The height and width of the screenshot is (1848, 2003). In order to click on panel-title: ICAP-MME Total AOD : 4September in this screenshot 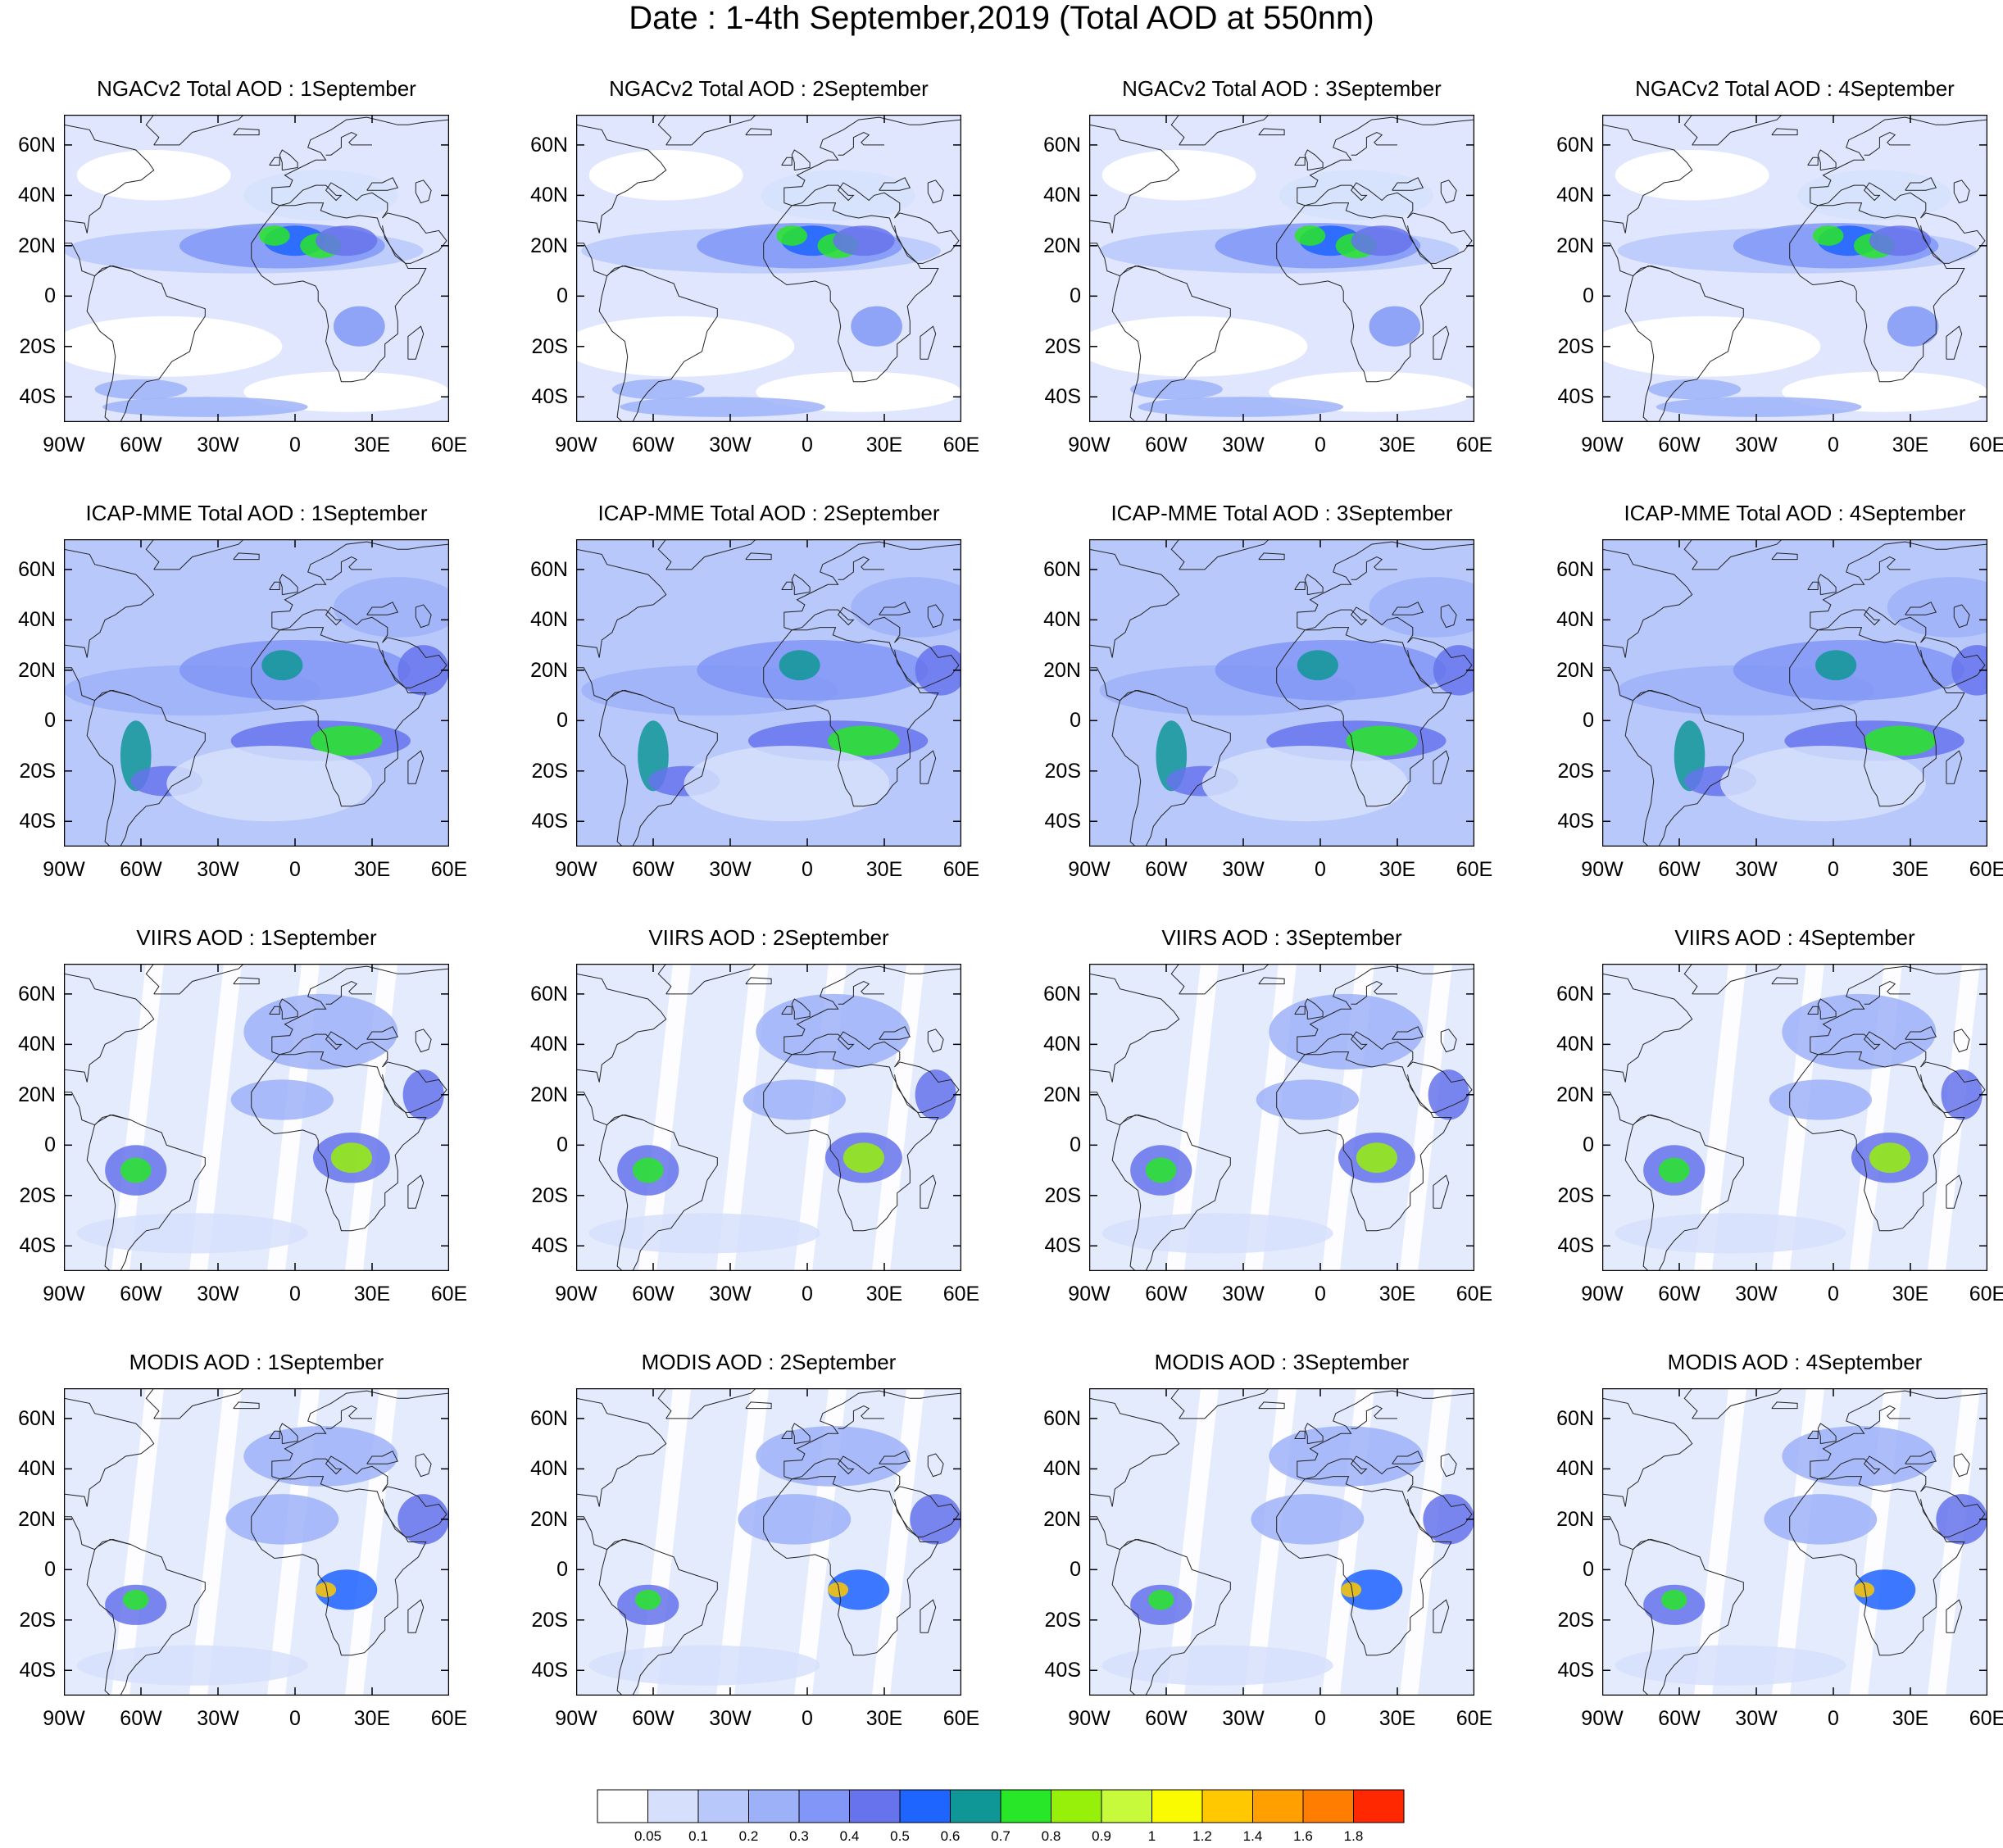, I will do `click(1795, 513)`.